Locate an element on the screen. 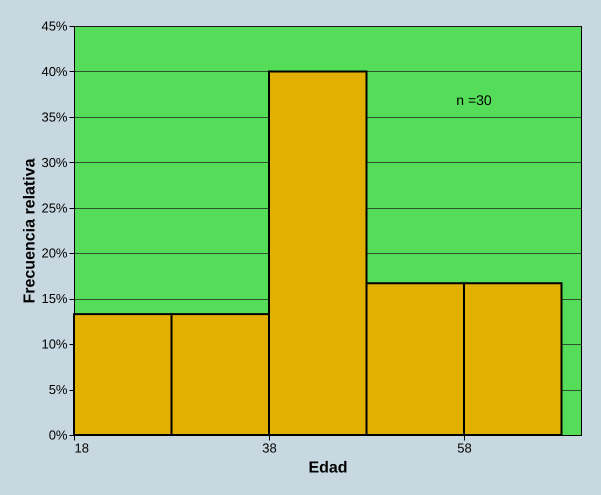 This screenshot has height=495, width=601. y-tick-label: 0% is located at coordinates (58, 435).